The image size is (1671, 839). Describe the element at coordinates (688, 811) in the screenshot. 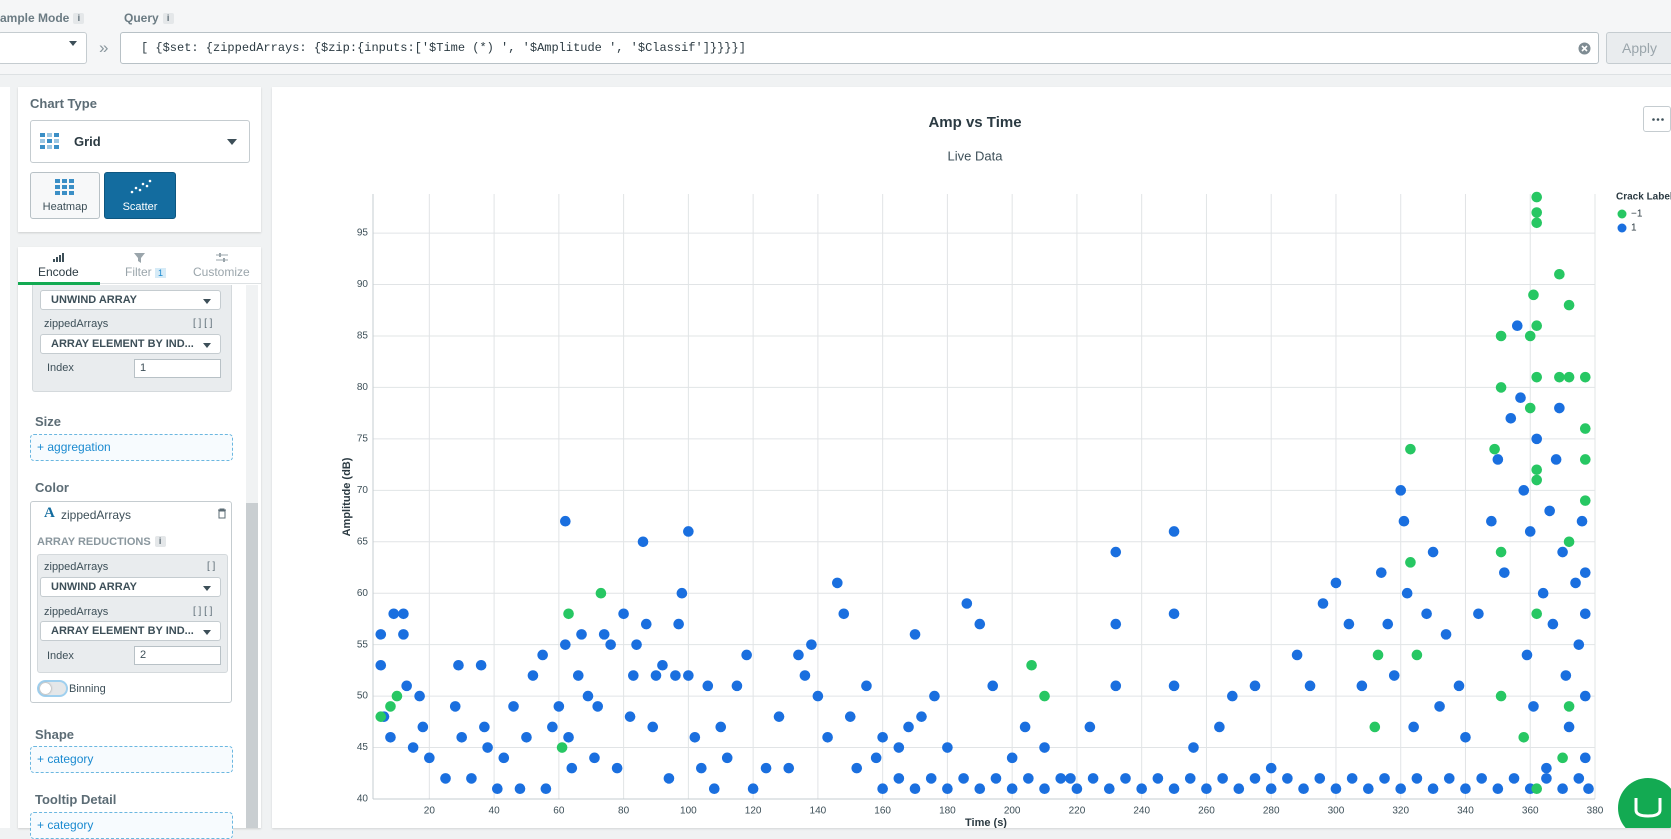

I see `x-tick-label: 100` at that location.